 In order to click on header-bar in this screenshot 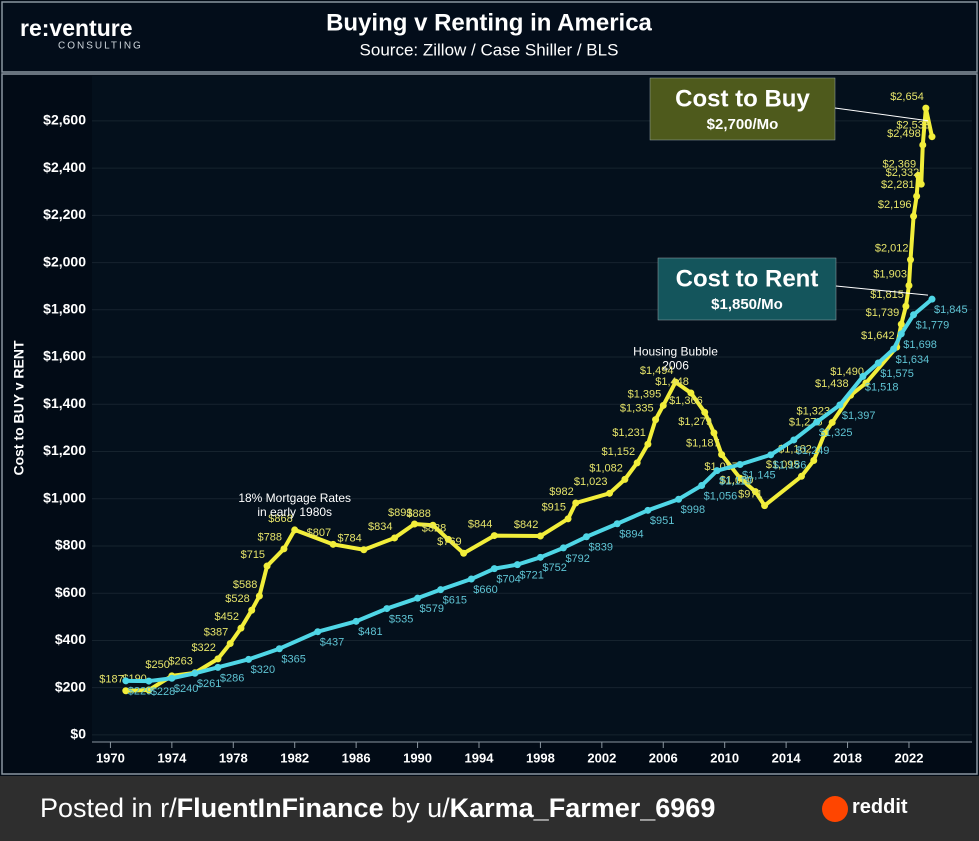, I will do `click(489, 37)`.